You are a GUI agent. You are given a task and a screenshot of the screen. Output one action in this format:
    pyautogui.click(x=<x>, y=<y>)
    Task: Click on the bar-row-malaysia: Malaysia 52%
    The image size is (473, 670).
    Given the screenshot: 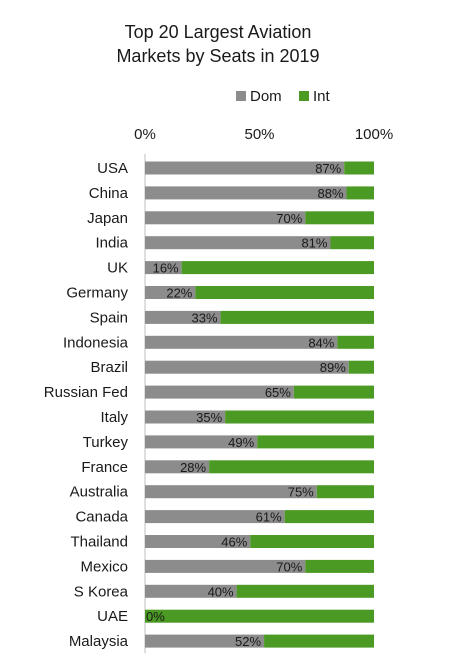 What is the action you would take?
    pyautogui.click(x=221, y=641)
    